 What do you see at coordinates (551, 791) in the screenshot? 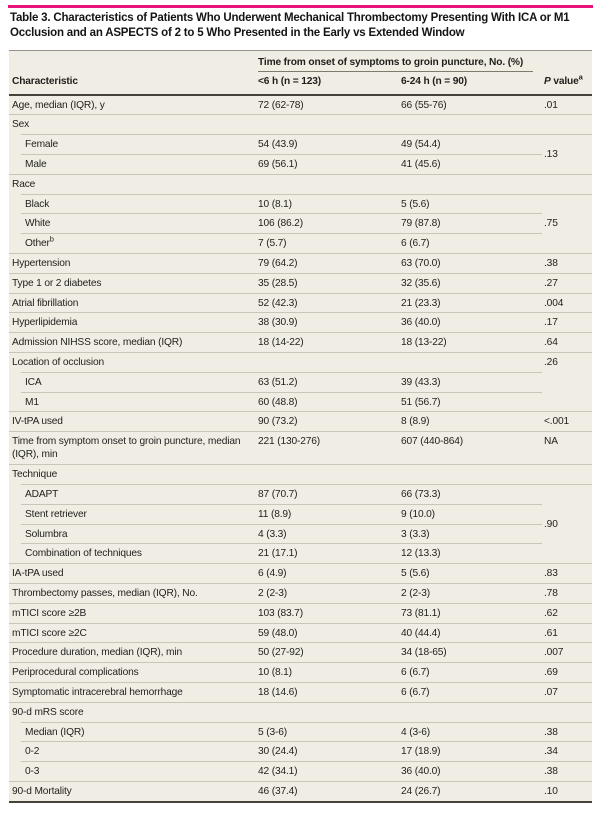
I see `p-value: .10` at bounding box center [551, 791].